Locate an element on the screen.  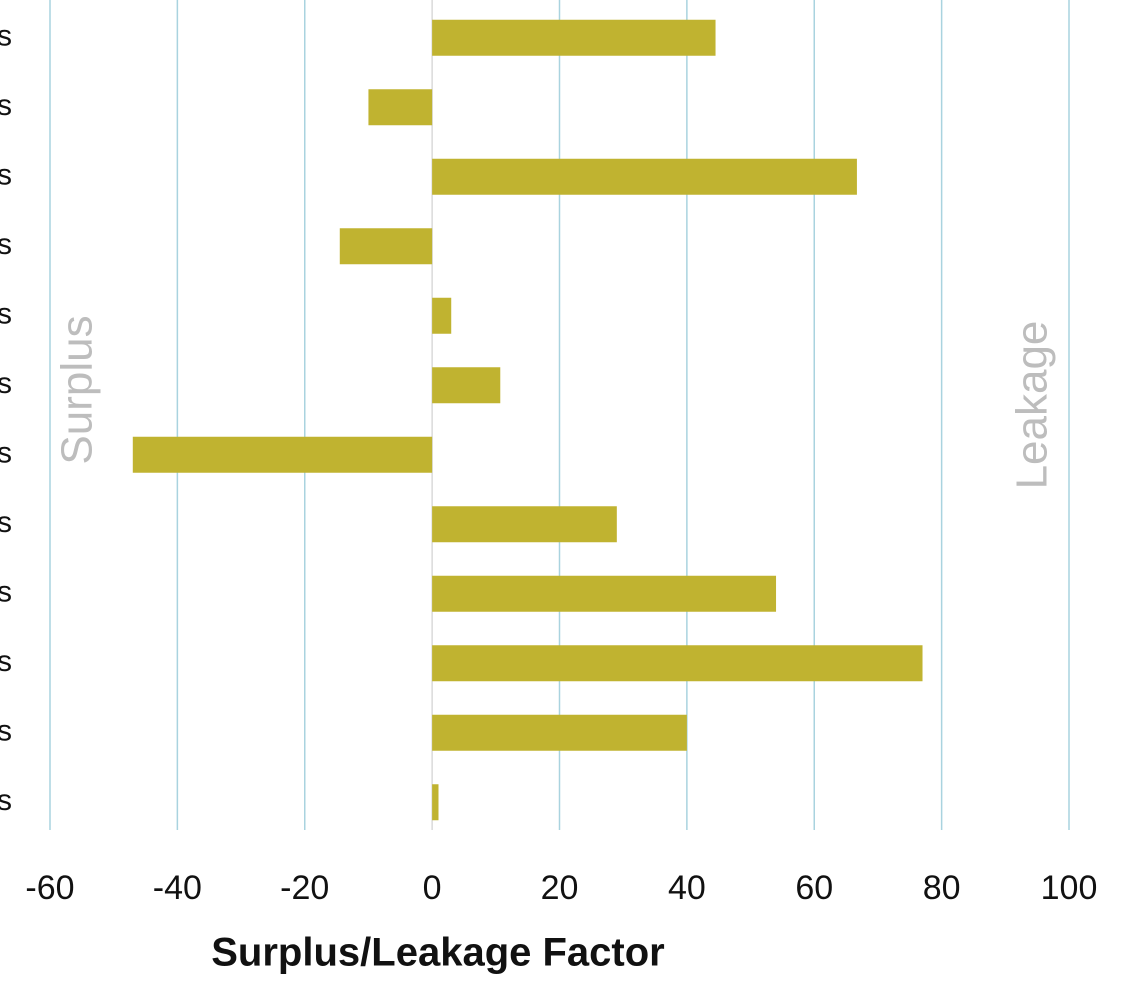
x-tick-label: 80 is located at coordinates (942, 888).